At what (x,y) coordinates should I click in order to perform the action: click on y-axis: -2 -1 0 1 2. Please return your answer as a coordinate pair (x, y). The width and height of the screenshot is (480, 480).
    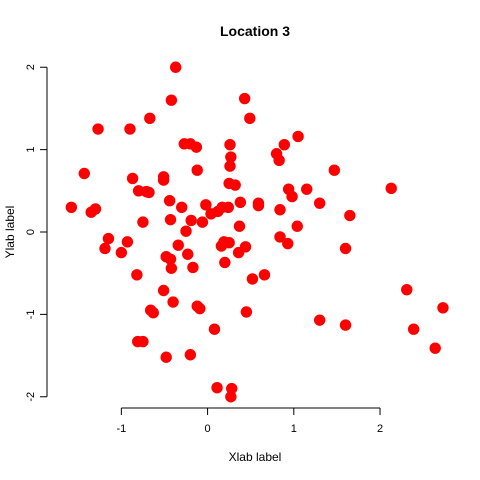
    Looking at the image, I should click on (36, 233).